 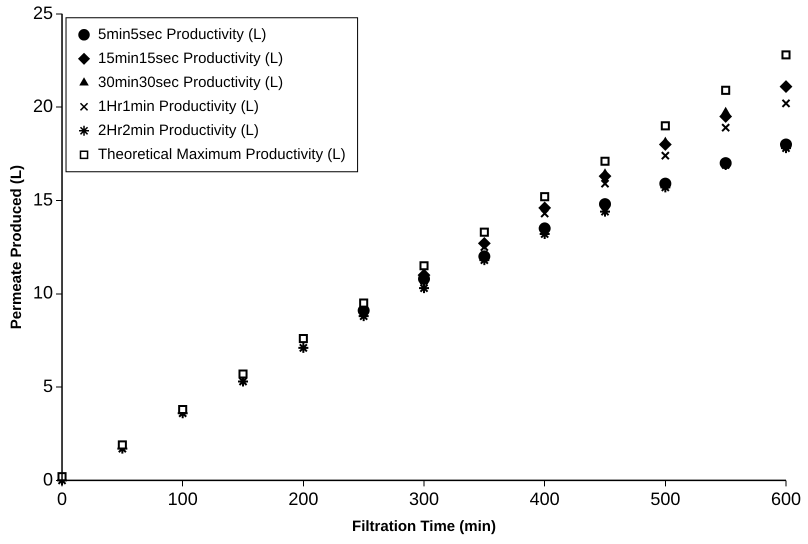 I want to click on y-axis-title: Permeate Produced (L), so click(x=17, y=247).